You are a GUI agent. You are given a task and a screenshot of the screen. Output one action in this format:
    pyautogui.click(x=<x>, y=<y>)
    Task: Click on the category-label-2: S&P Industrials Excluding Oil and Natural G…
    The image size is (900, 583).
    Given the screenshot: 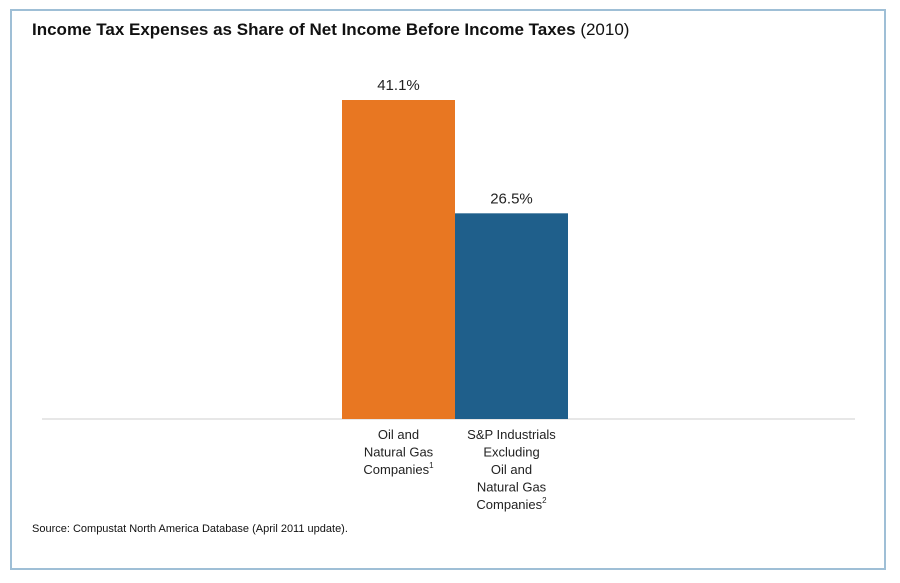 What is the action you would take?
    pyautogui.click(x=511, y=469)
    